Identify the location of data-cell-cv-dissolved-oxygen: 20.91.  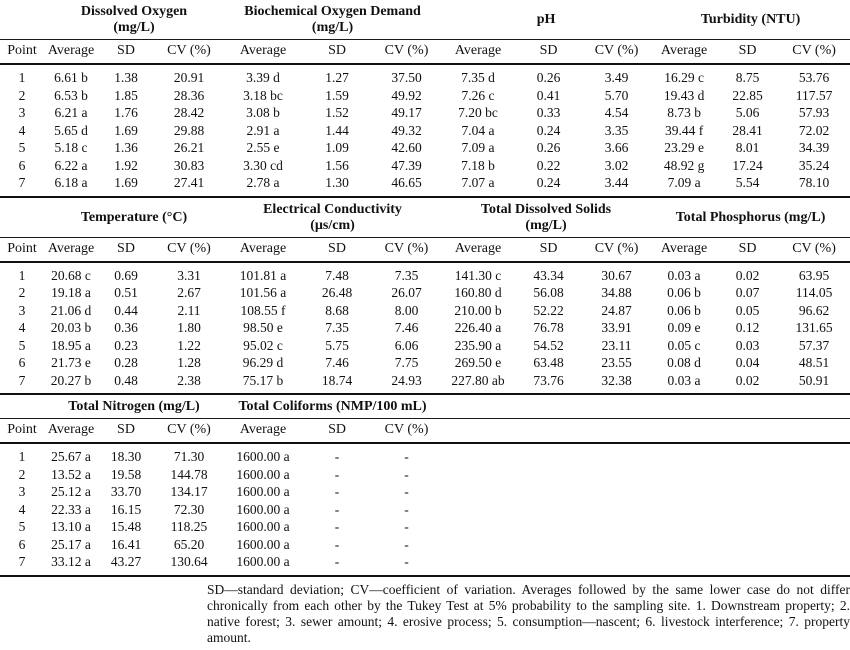
(189, 77).